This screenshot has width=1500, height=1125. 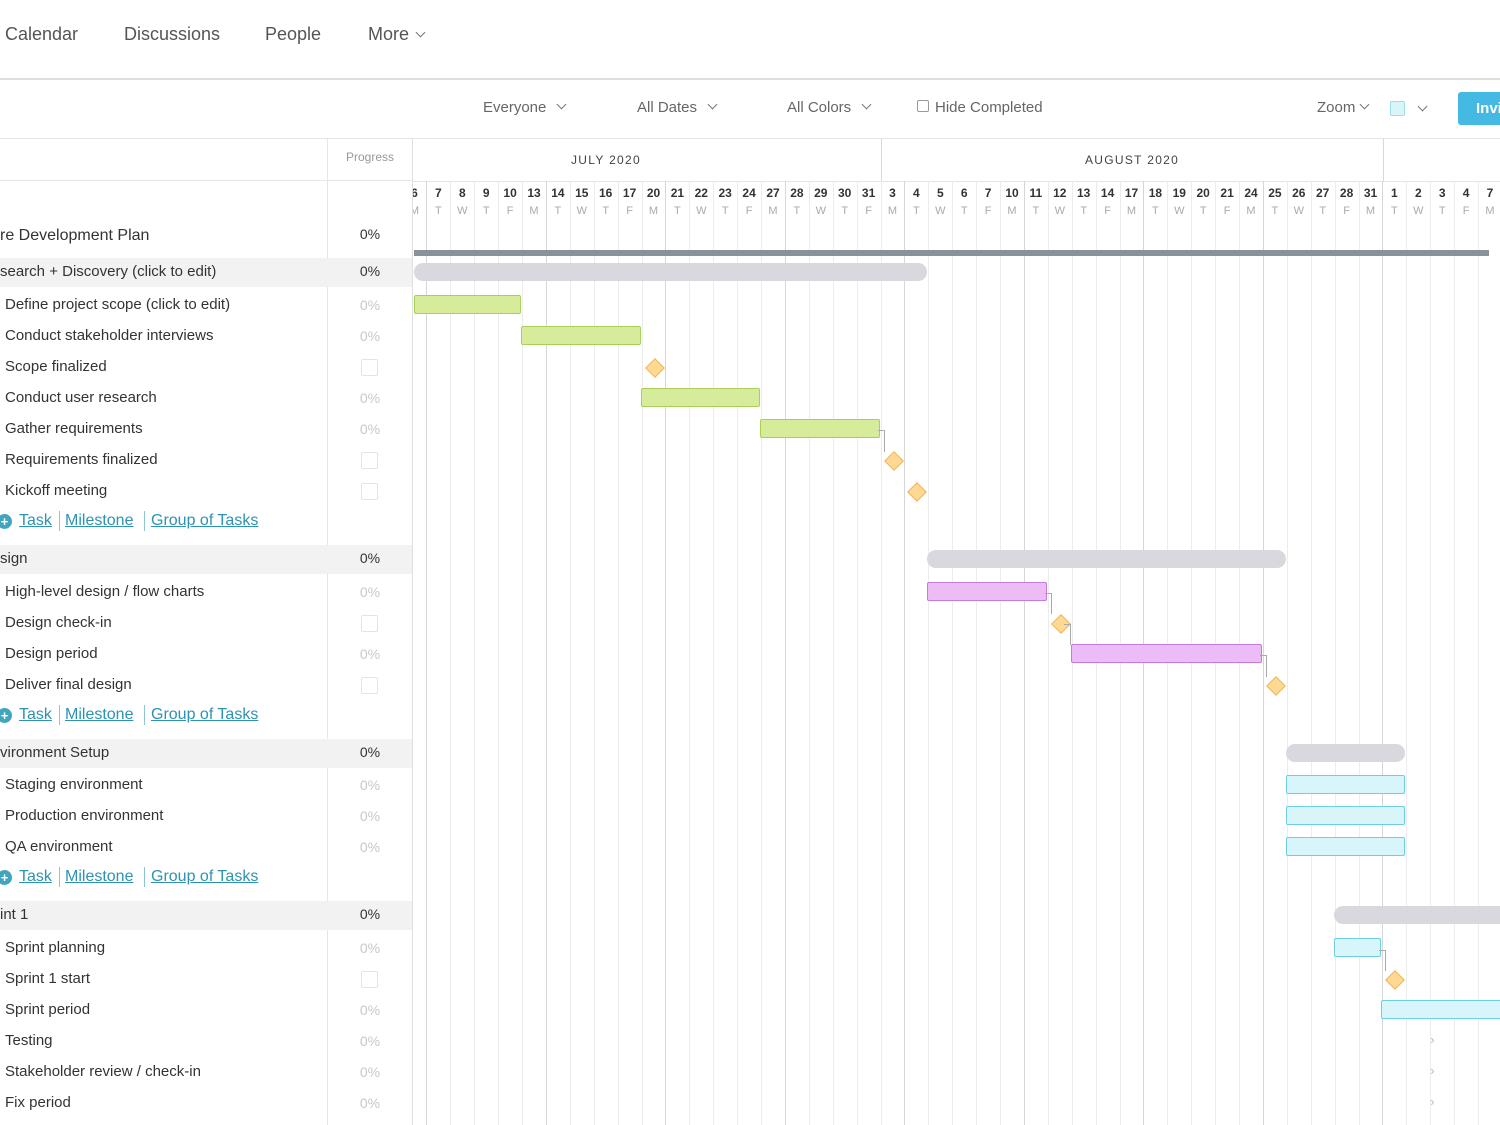 What do you see at coordinates (48, 978) in the screenshot?
I see `task-name: Sprint 1 start` at bounding box center [48, 978].